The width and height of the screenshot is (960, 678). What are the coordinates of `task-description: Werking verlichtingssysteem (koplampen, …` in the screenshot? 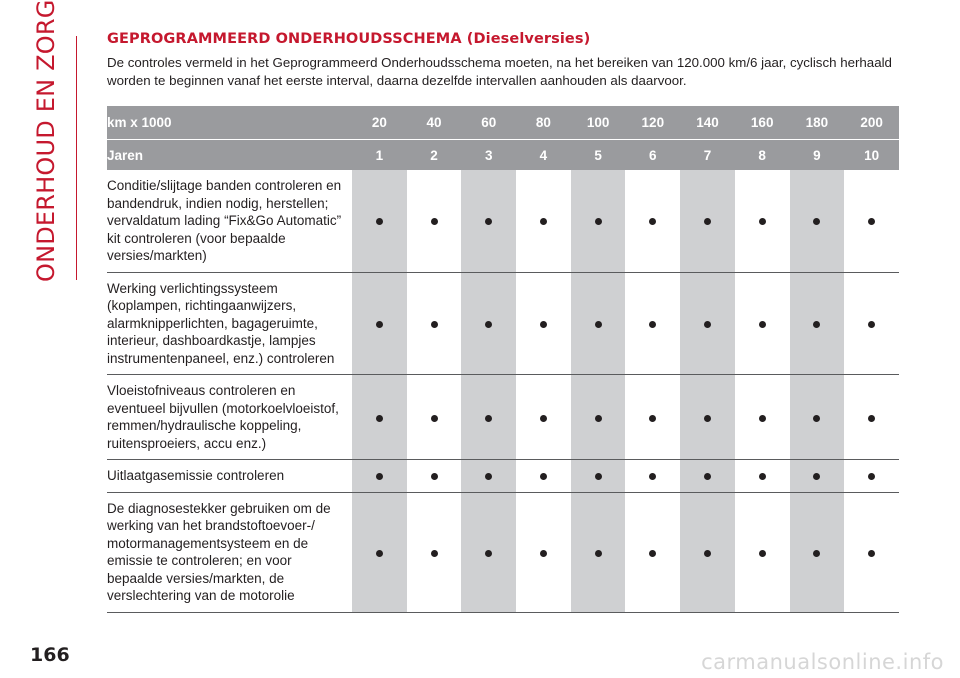 It's located at (230, 323).